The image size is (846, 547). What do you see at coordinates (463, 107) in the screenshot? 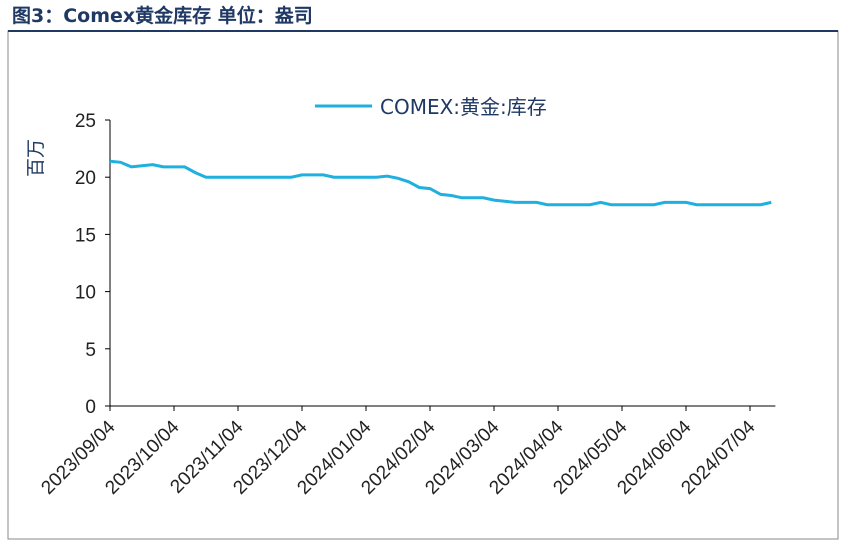
I see `legend-label: COMEX:黄金:库存` at bounding box center [463, 107].